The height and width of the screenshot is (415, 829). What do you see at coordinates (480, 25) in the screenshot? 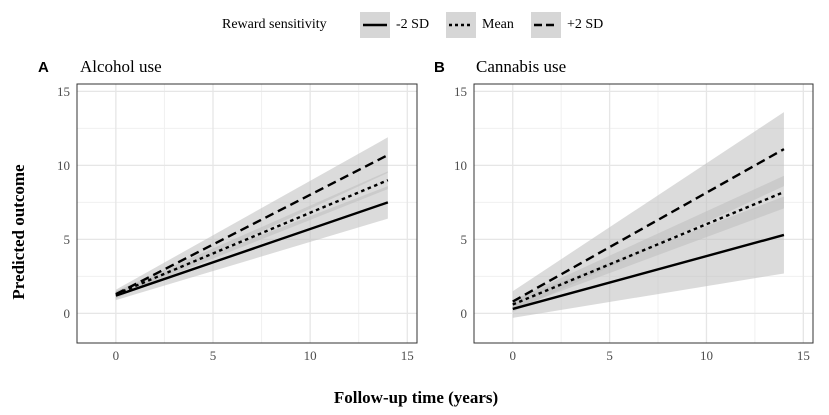
I see `legend-item-mean: Mean` at bounding box center [480, 25].